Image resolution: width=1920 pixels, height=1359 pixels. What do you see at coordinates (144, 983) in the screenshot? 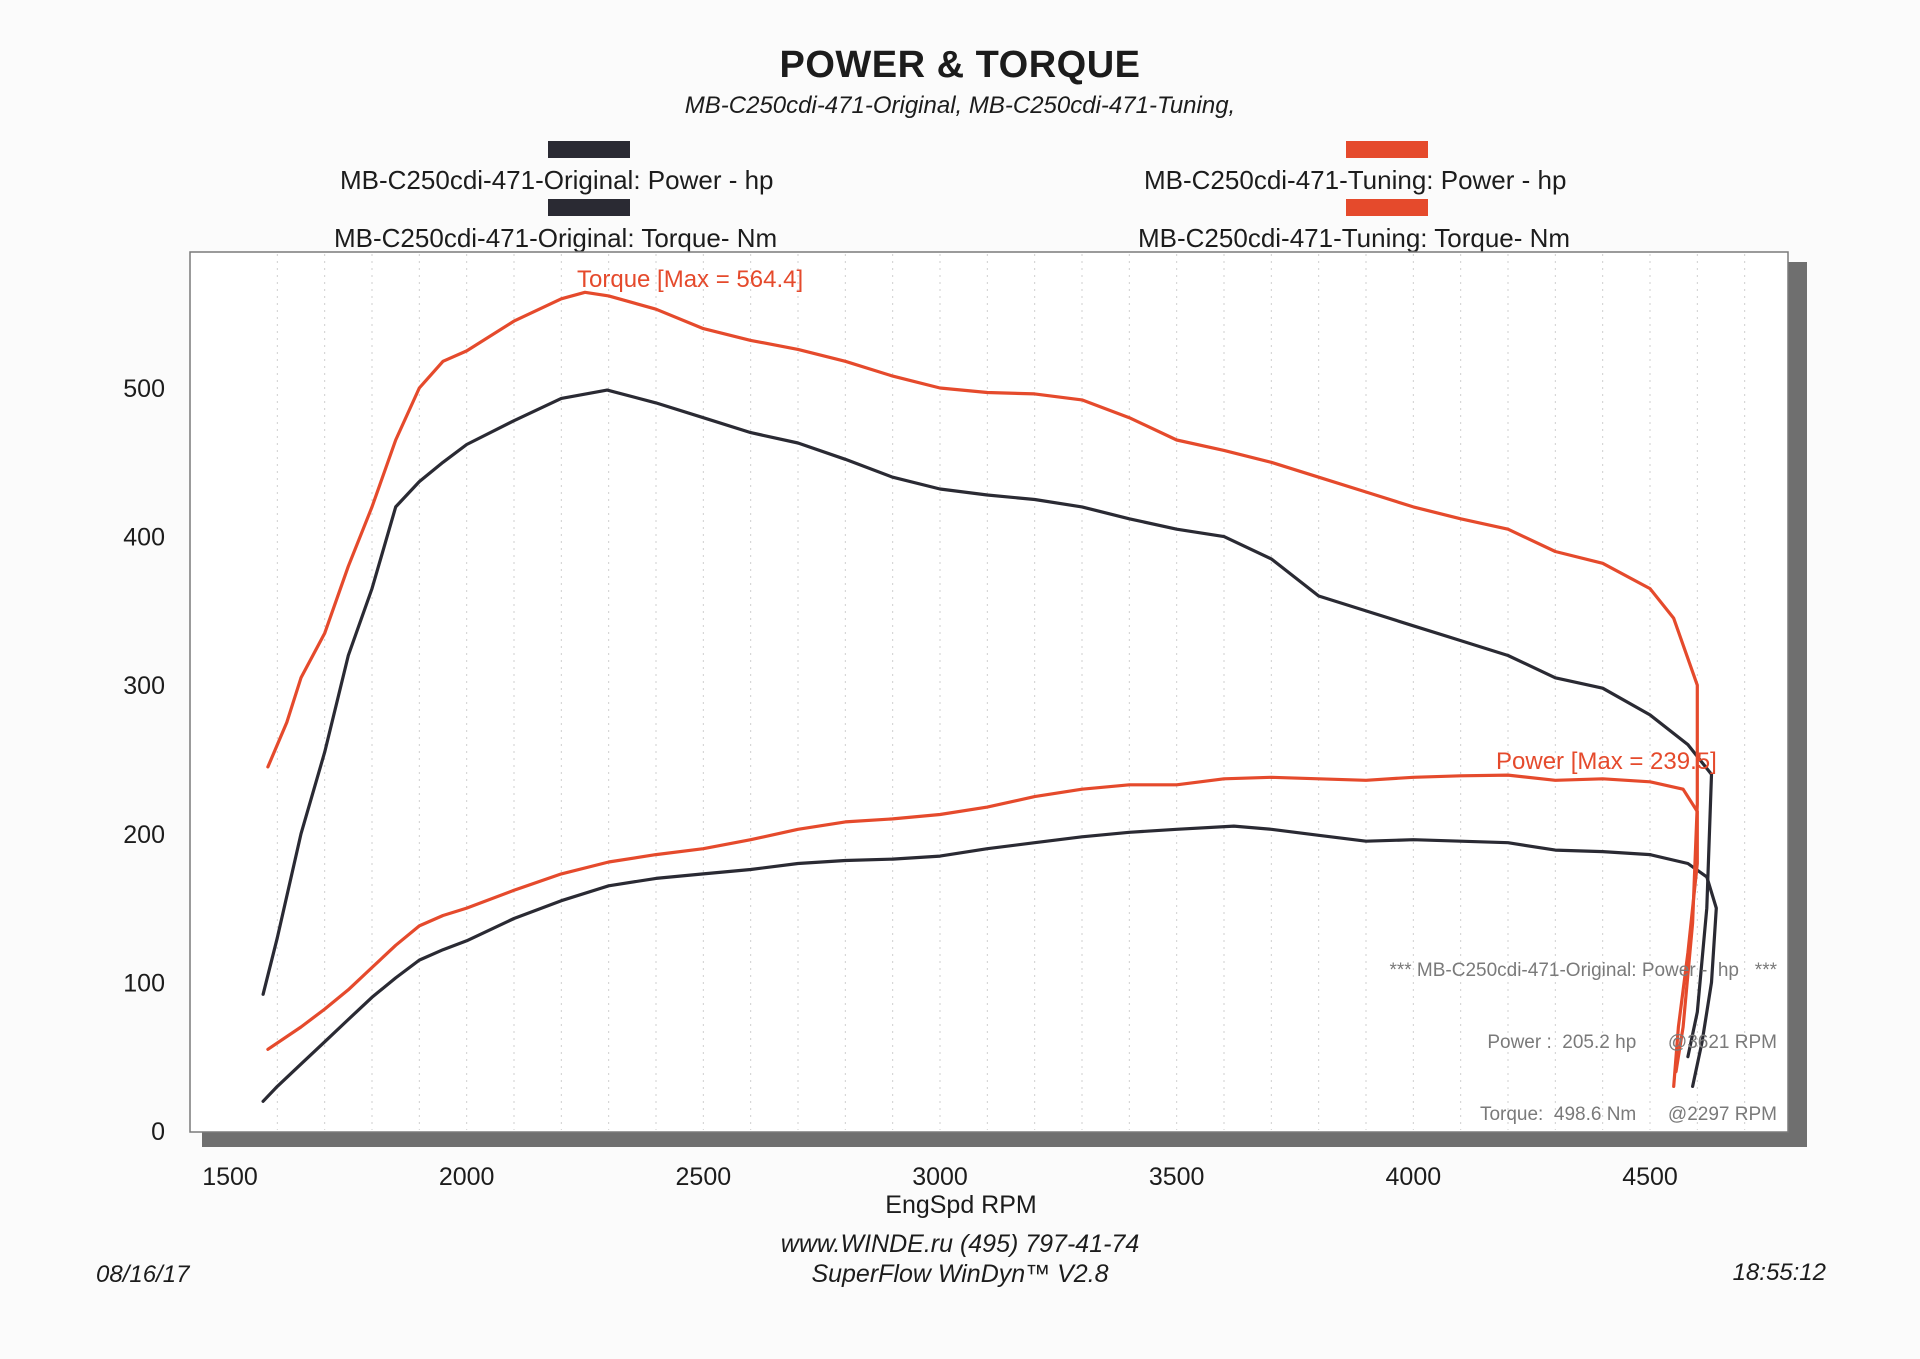
I see `y-tick-label: 100` at bounding box center [144, 983].